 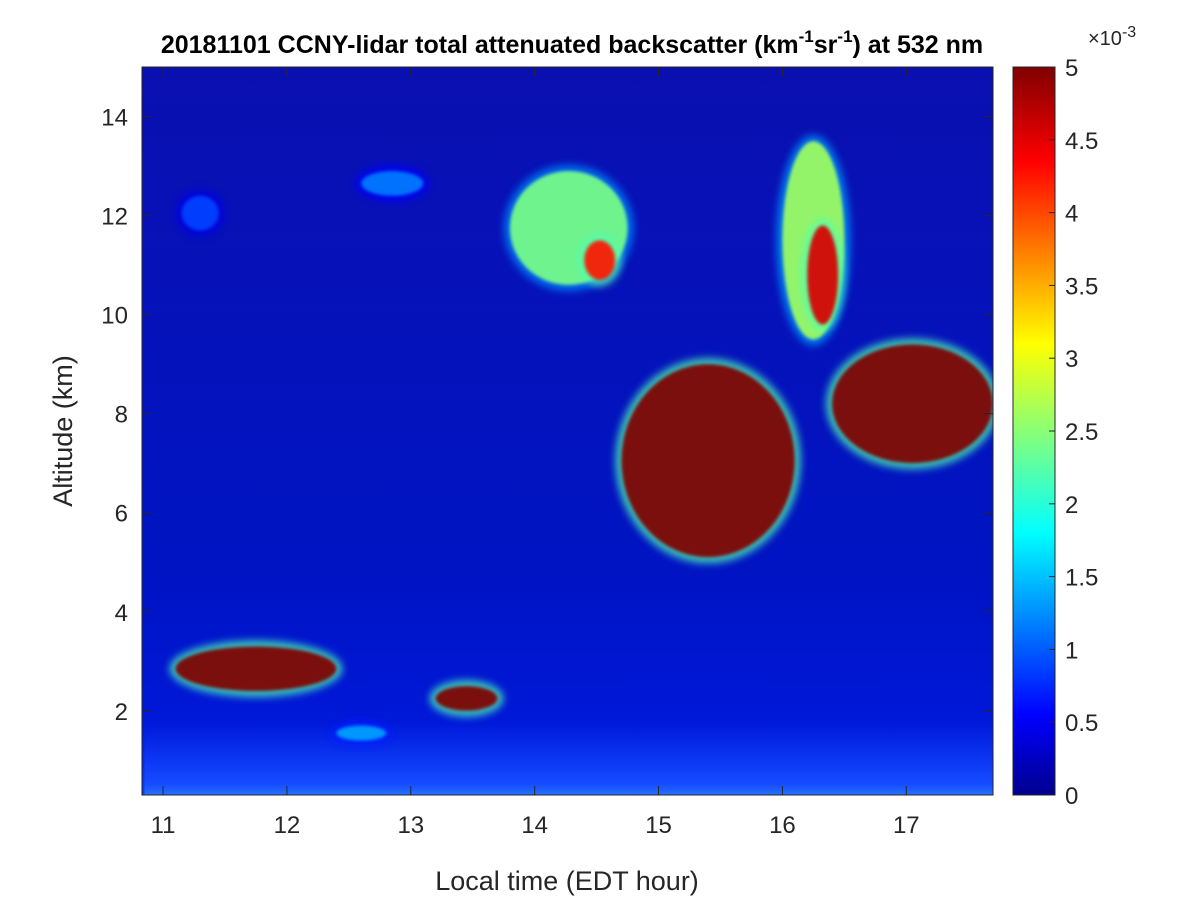 I want to click on x-tick-label: 16, so click(x=782, y=825).